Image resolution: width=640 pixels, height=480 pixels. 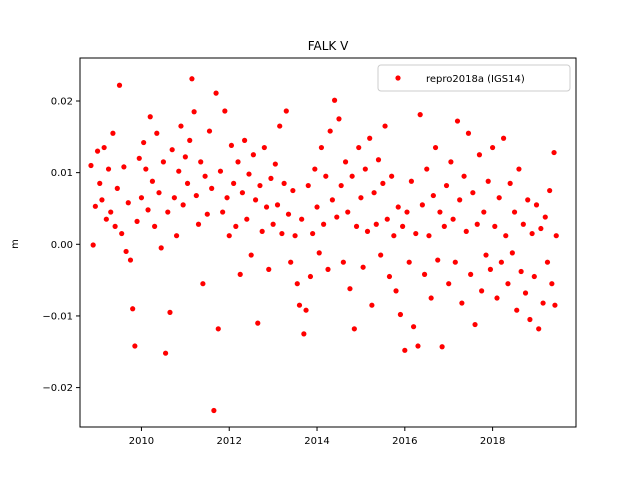 I want to click on legend-box, so click(x=474, y=78).